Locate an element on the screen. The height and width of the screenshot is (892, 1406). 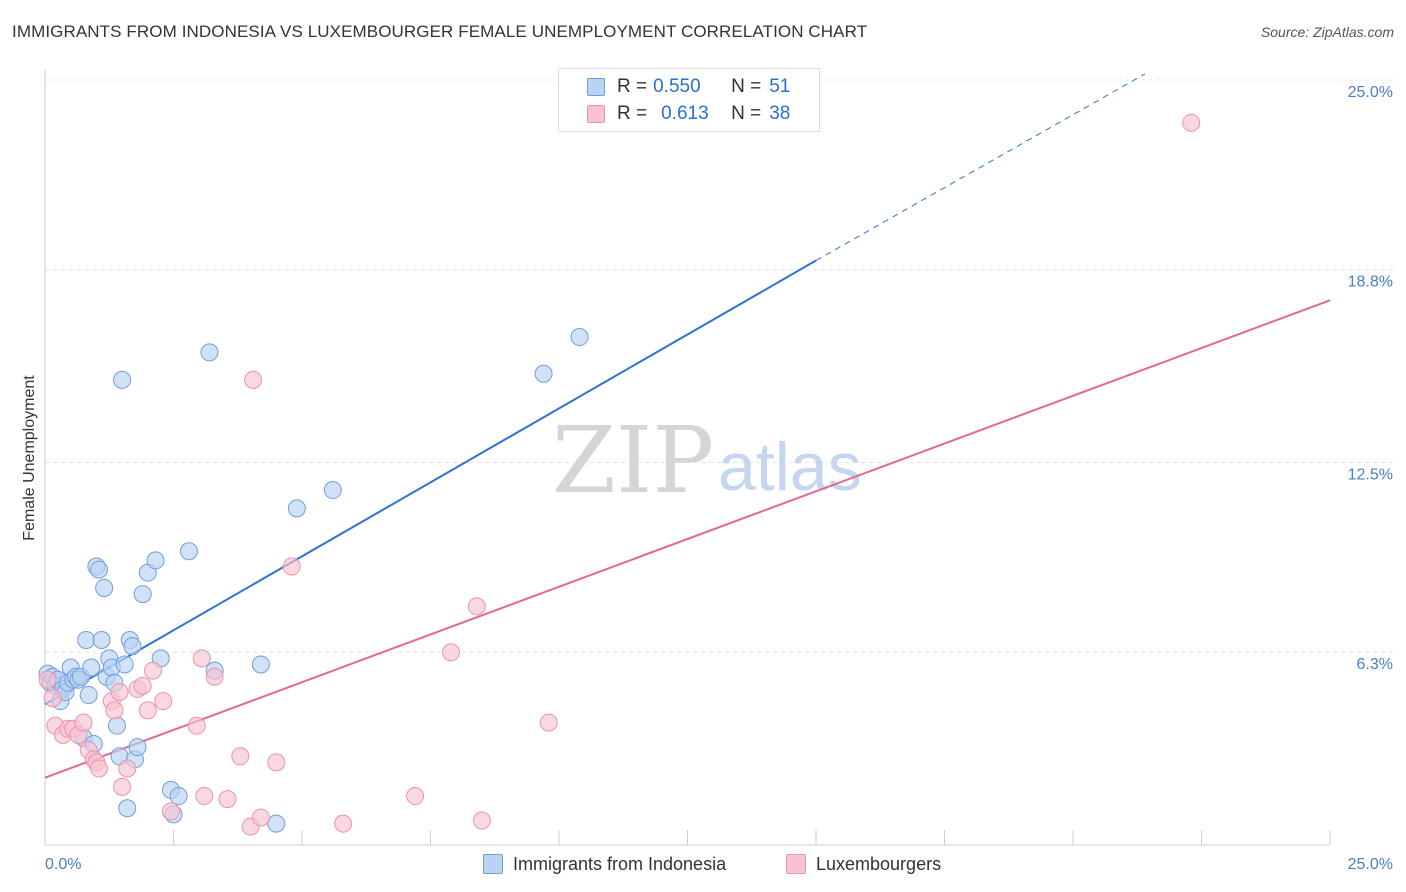
legend-row-luxembourgers: R = 0.613 N = 38 is located at coordinates (688, 114).